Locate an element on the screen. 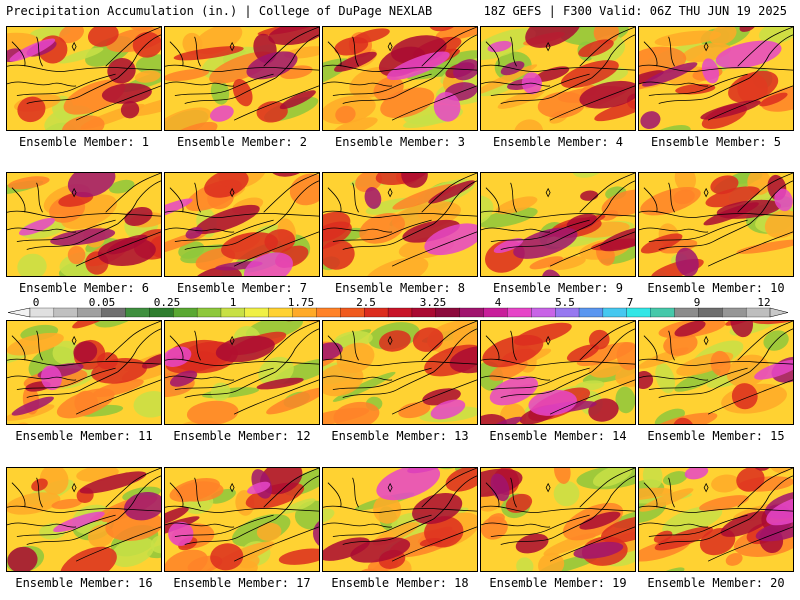  ensemble-member-label: Ensemble Member: 18 is located at coordinates (400, 583).